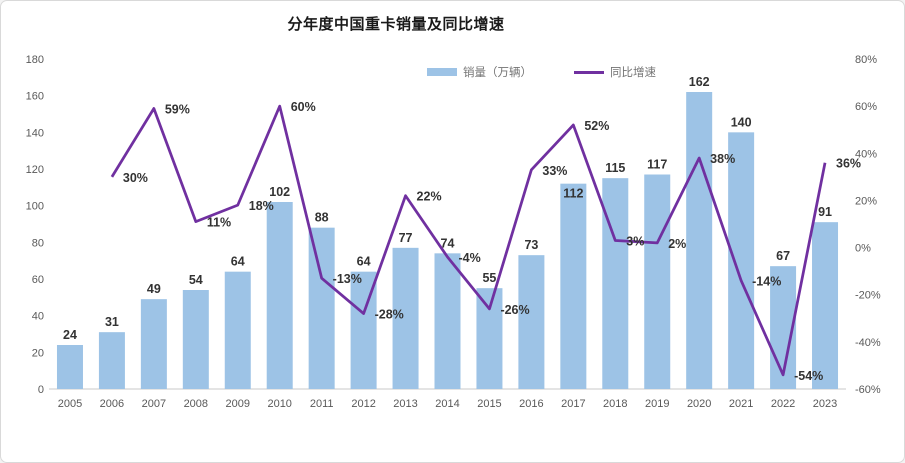 The height and width of the screenshot is (463, 905). What do you see at coordinates (237, 330) in the screenshot?
I see `bar-2009` at bounding box center [237, 330].